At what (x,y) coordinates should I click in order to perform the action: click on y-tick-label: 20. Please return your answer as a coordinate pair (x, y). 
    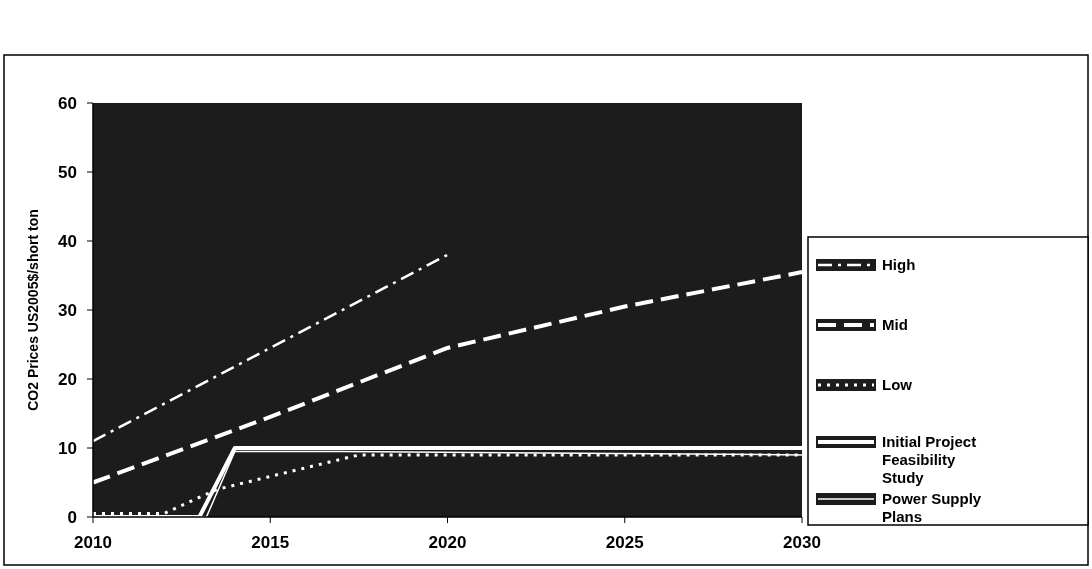
    Looking at the image, I should click on (67, 379).